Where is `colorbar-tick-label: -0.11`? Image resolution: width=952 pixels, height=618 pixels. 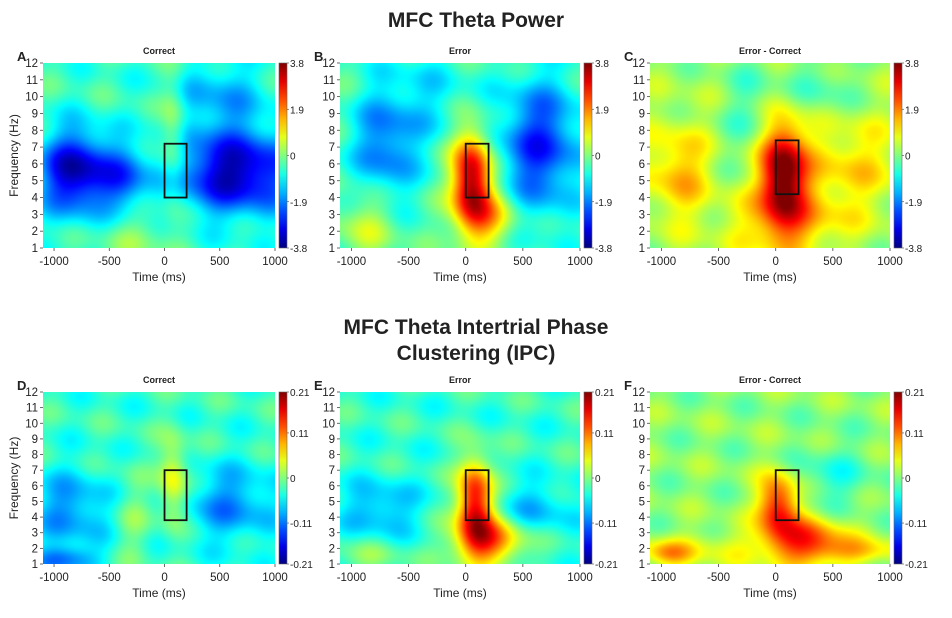 colorbar-tick-label: -0.11 is located at coordinates (606, 524).